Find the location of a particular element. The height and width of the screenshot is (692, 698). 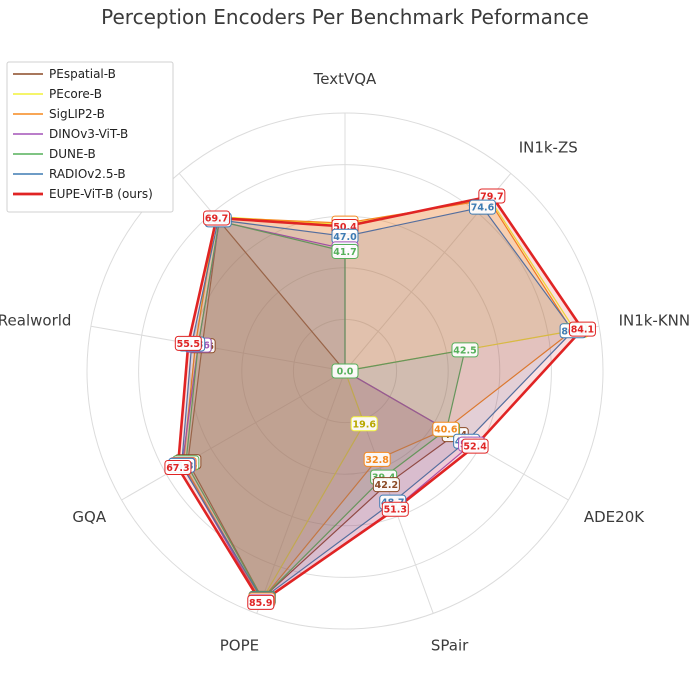

legend-label: DINOv3-ViT-B is located at coordinates (88, 134).